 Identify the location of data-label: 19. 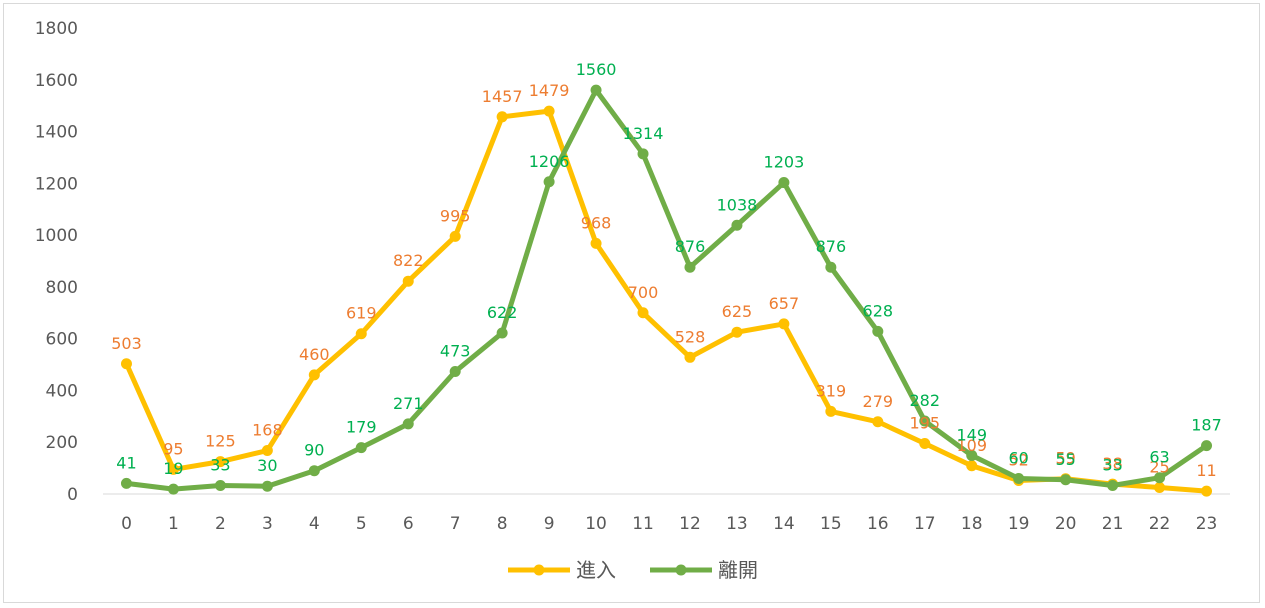
(173, 468).